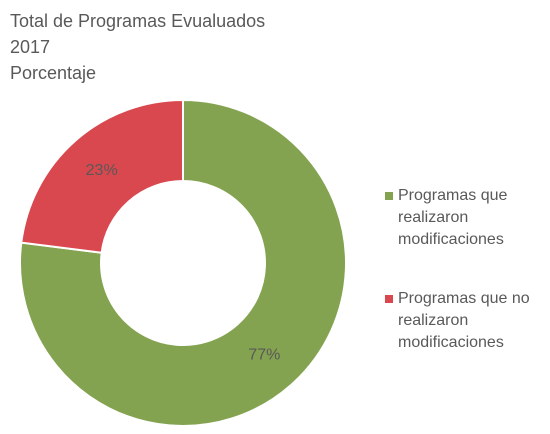 This screenshot has width=550, height=434. What do you see at coordinates (464, 298) in the screenshot?
I see `legend-line: Programas que no` at bounding box center [464, 298].